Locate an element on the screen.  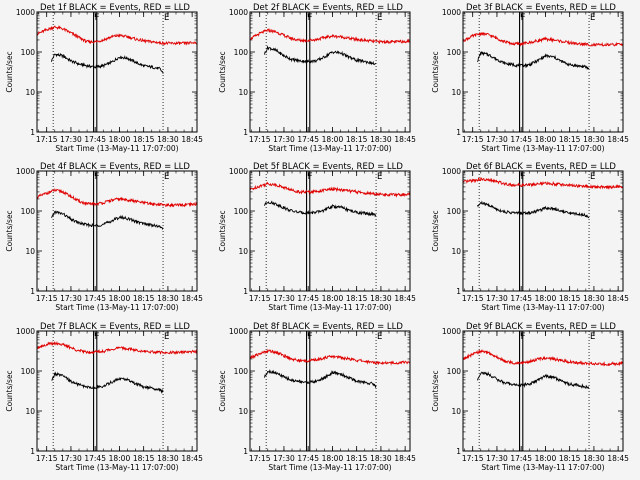
panel-title: Det 5f BLACK = Events, RED = LLD is located at coordinates (328, 167).